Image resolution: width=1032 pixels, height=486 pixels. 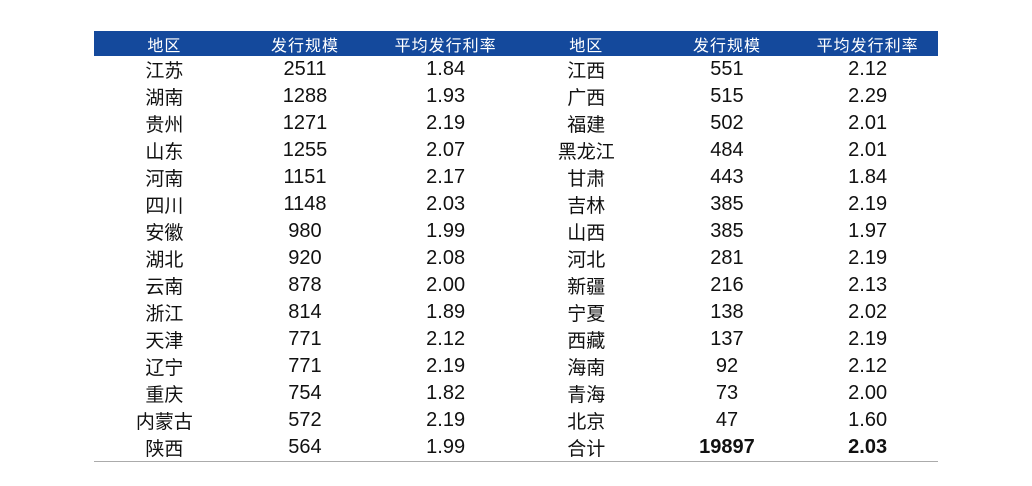 I want to click on region-cell: 贵州, so click(x=164, y=123).